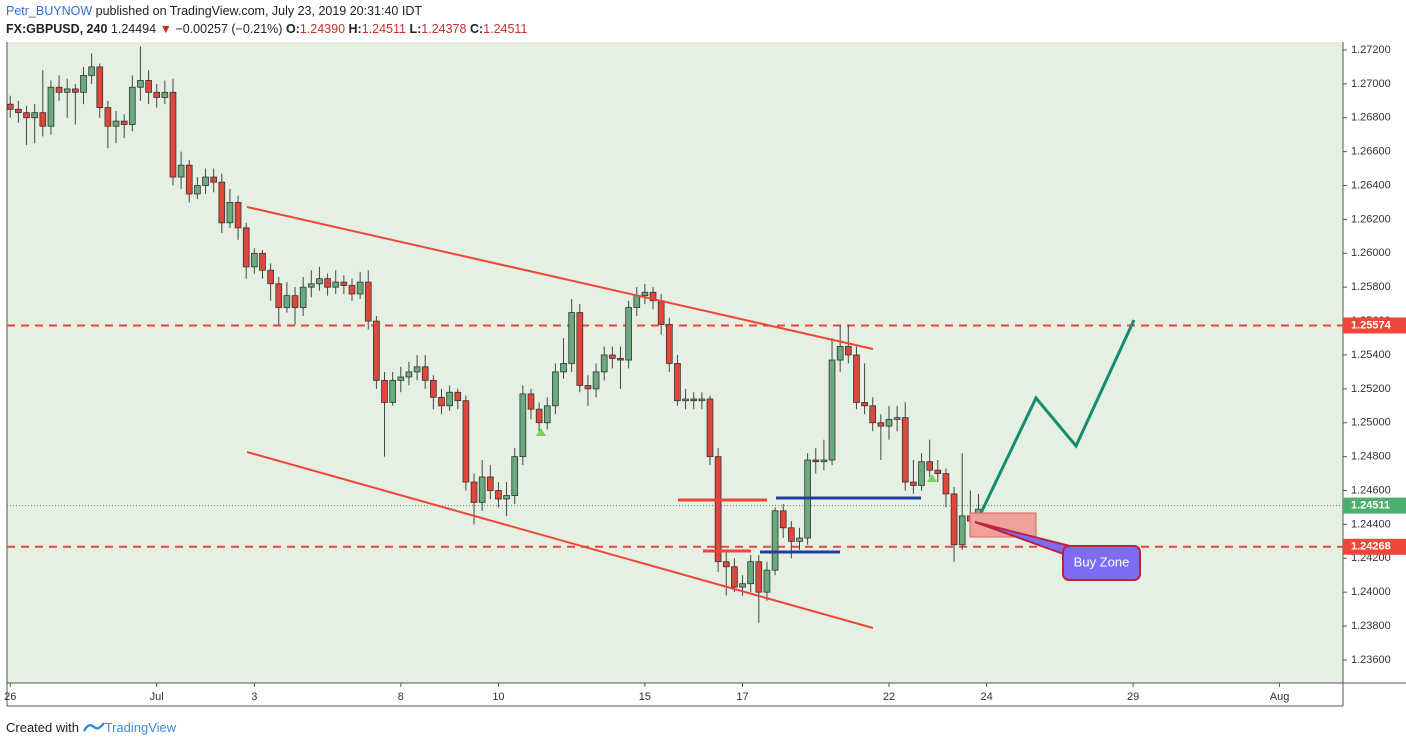 The height and width of the screenshot is (746, 1406). What do you see at coordinates (10, 697) in the screenshot?
I see `x-tick-label: 26` at bounding box center [10, 697].